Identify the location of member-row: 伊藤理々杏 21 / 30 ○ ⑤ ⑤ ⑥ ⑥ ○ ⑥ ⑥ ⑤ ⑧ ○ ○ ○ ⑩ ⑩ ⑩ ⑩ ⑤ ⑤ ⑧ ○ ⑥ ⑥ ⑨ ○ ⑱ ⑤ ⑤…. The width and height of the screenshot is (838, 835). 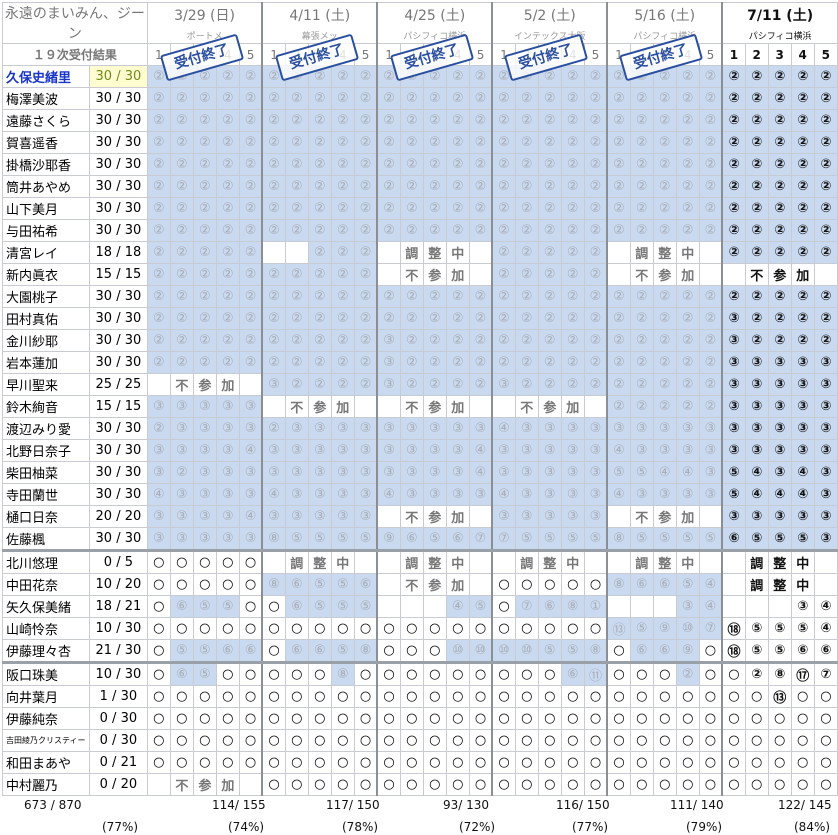
(420, 651).